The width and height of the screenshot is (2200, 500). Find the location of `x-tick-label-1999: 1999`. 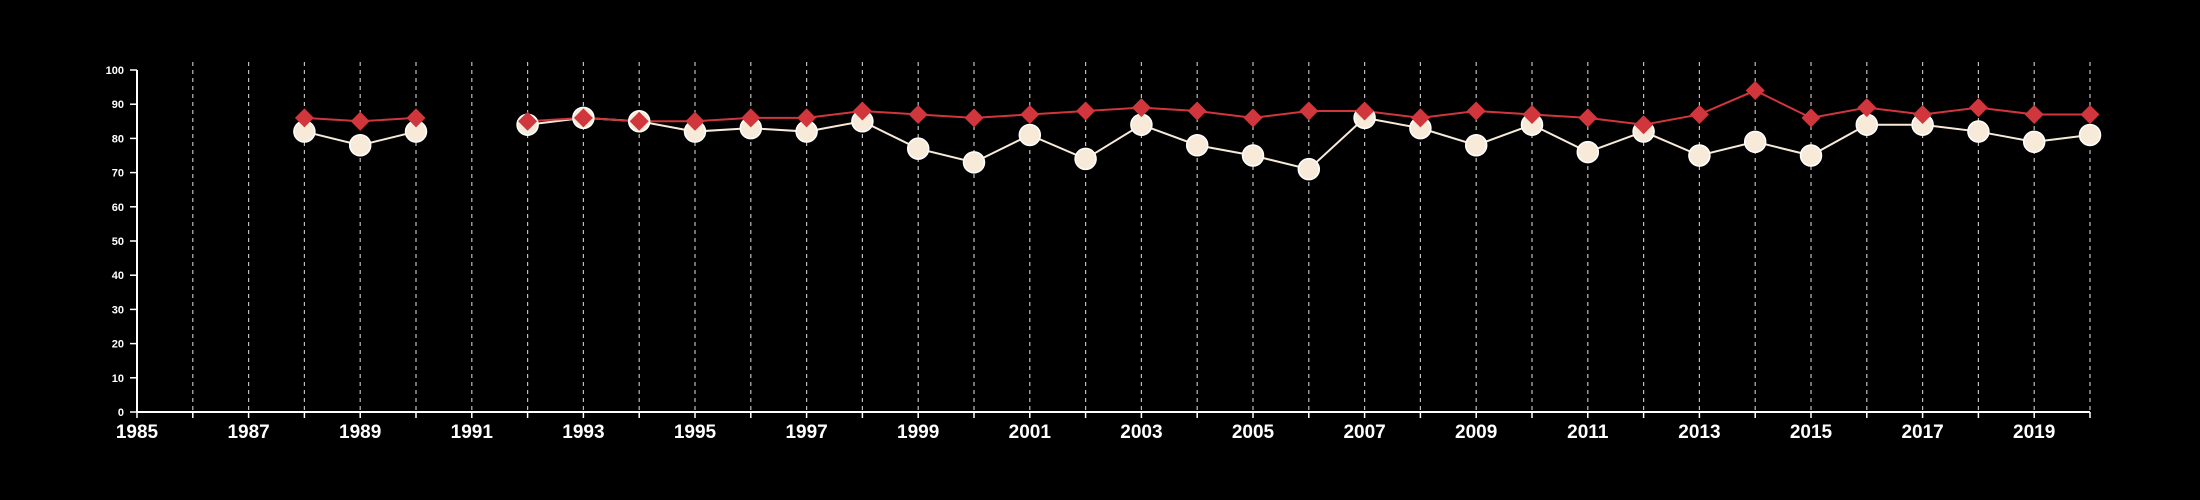

x-tick-label-1999: 1999 is located at coordinates (918, 432).